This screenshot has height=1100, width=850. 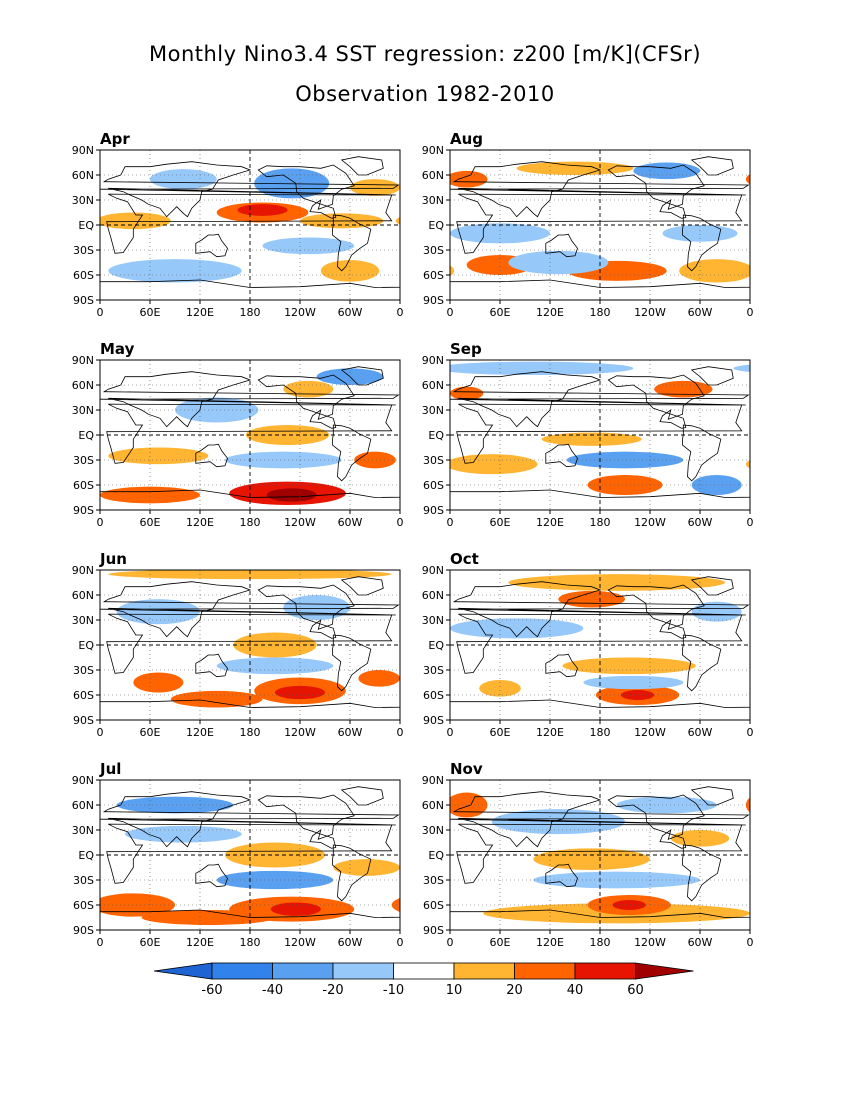 What do you see at coordinates (664, 971) in the screenshot?
I see `colorbar-arrow-high` at bounding box center [664, 971].